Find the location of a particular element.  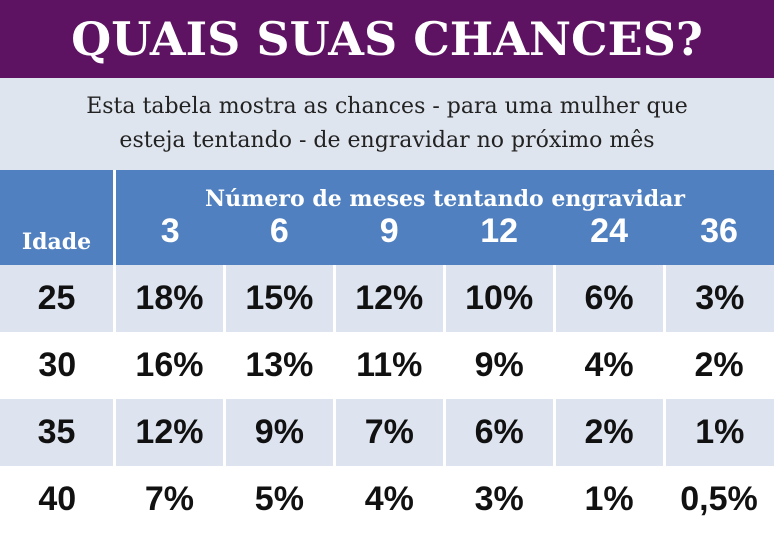

month-header: 6 is located at coordinates (279, 238).